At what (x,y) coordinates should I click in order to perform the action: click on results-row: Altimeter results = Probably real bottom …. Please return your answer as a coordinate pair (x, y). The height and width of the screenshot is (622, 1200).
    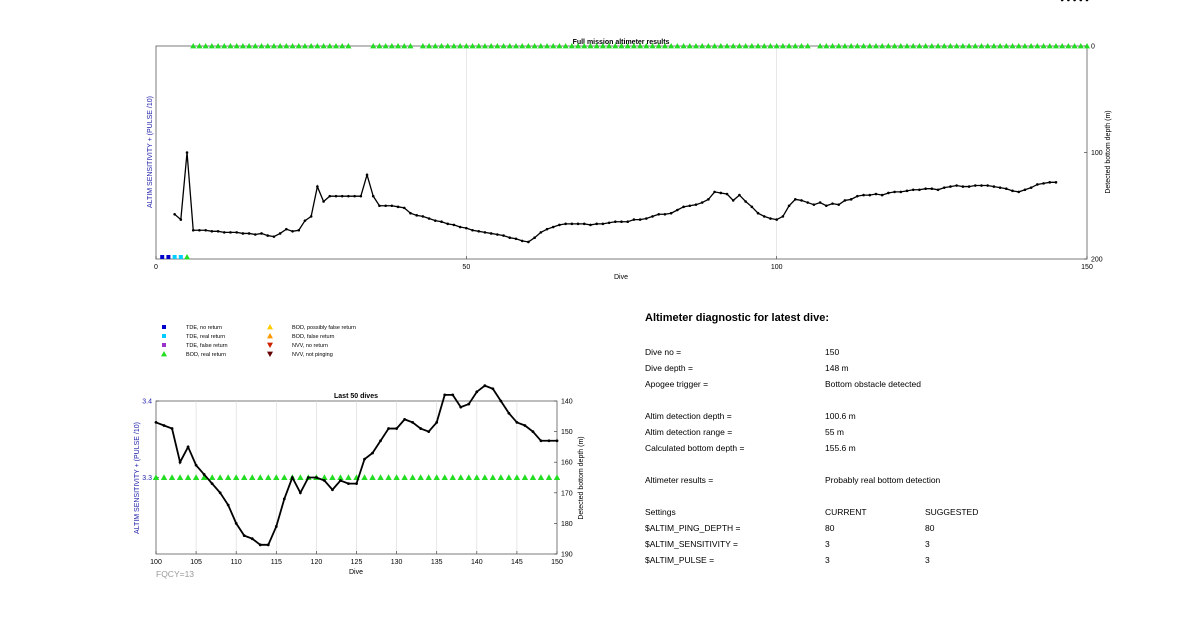
    Looking at the image, I should click on (915, 483).